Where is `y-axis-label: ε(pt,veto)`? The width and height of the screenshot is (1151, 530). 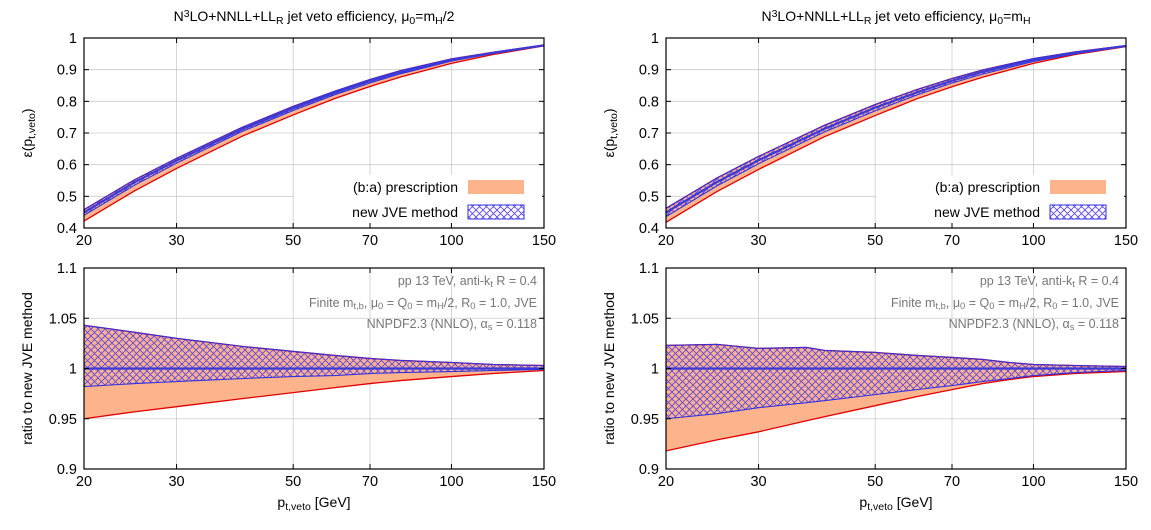
y-axis-label: ε(pt,veto) is located at coordinates (610, 132).